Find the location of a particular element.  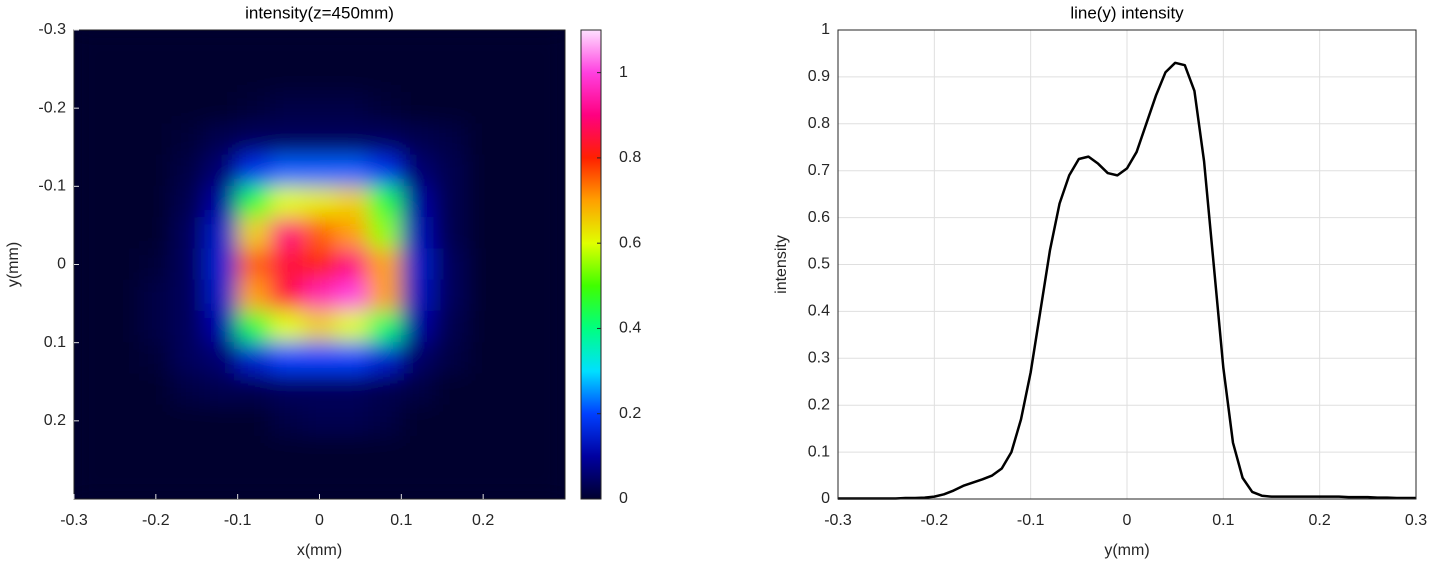

x-axis-label: y(mm) is located at coordinates (1126, 550).